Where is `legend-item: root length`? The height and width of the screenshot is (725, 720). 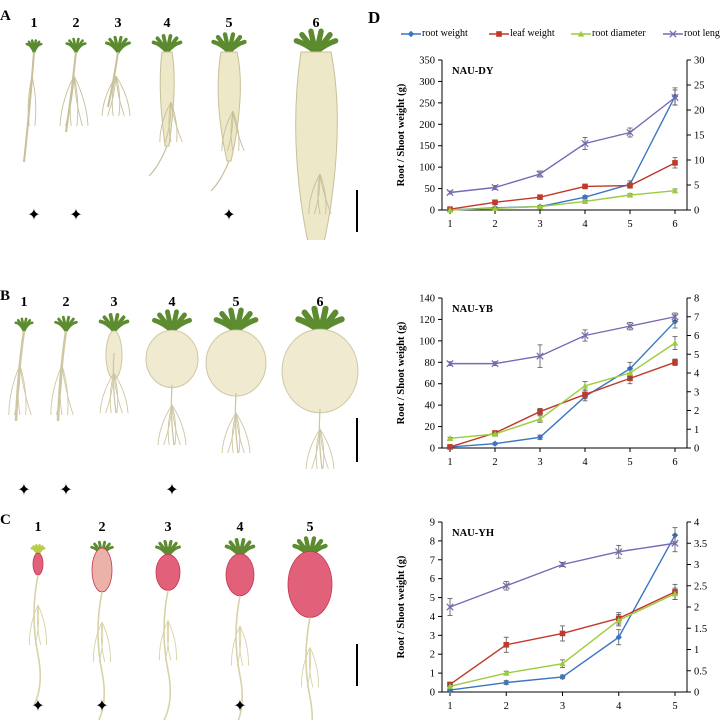 legend-item: root length is located at coordinates (691, 33).